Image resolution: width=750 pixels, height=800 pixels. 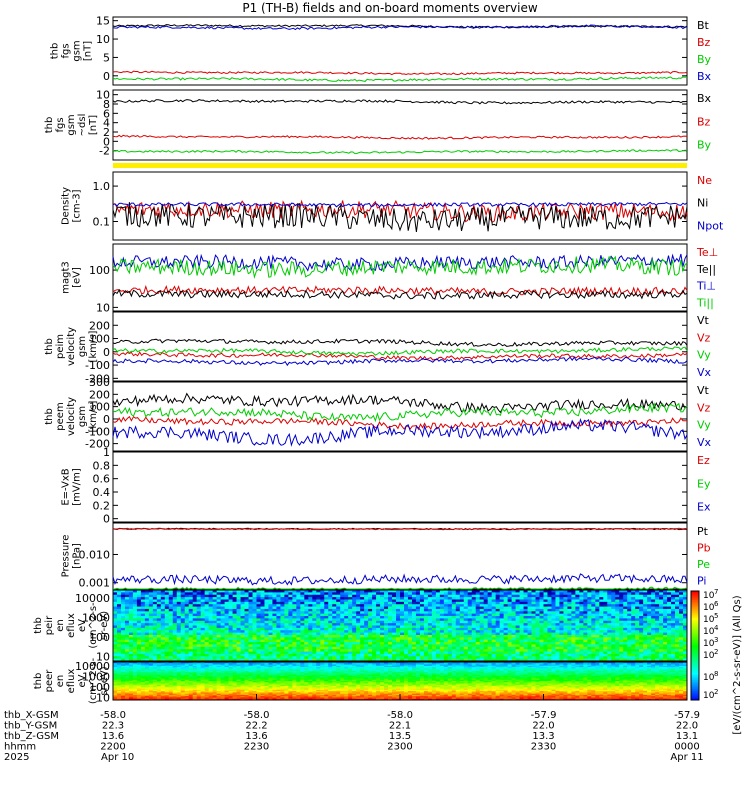 I want to click on y-tick-label: 0, so click(x=106, y=419).